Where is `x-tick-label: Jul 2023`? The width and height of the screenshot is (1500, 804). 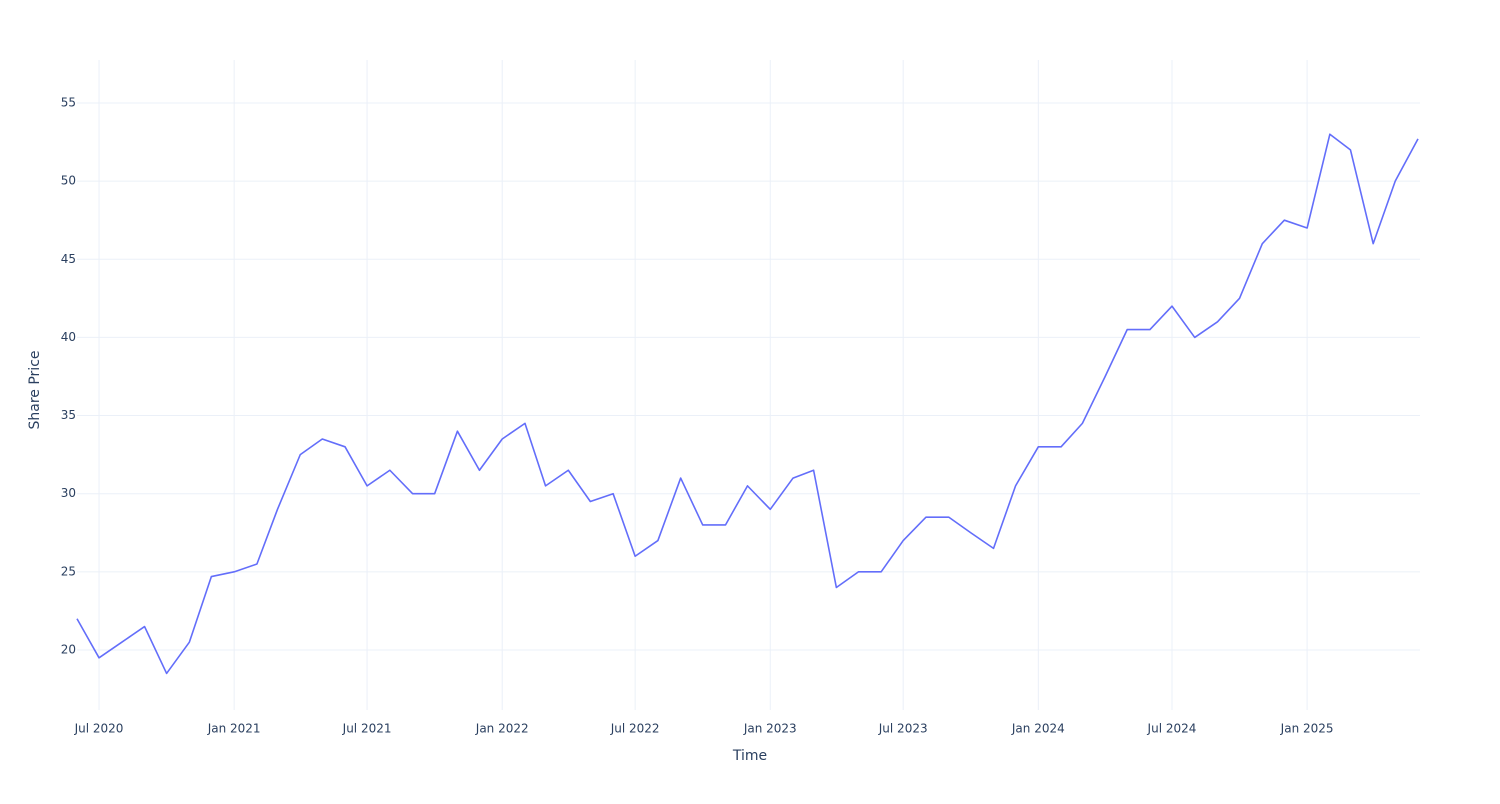
x-tick-label: Jul 2023 is located at coordinates (903, 729).